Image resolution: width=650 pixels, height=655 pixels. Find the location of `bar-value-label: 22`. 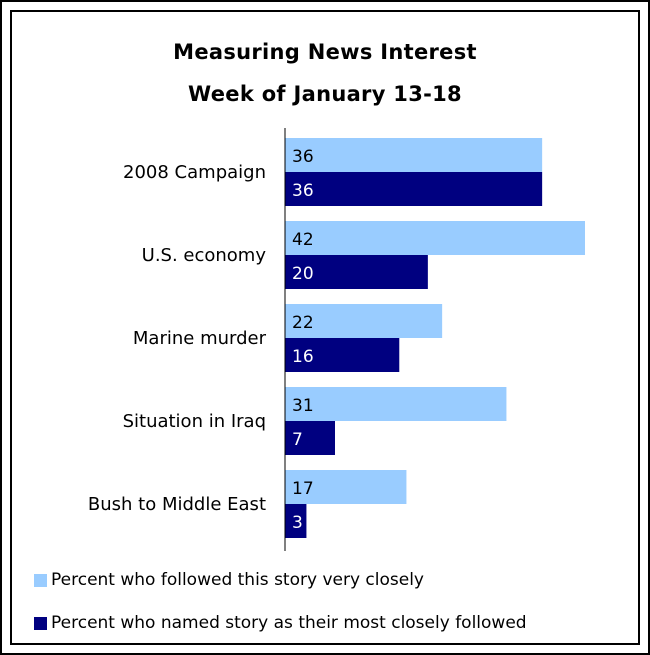

bar-value-label: 22 is located at coordinates (303, 323).